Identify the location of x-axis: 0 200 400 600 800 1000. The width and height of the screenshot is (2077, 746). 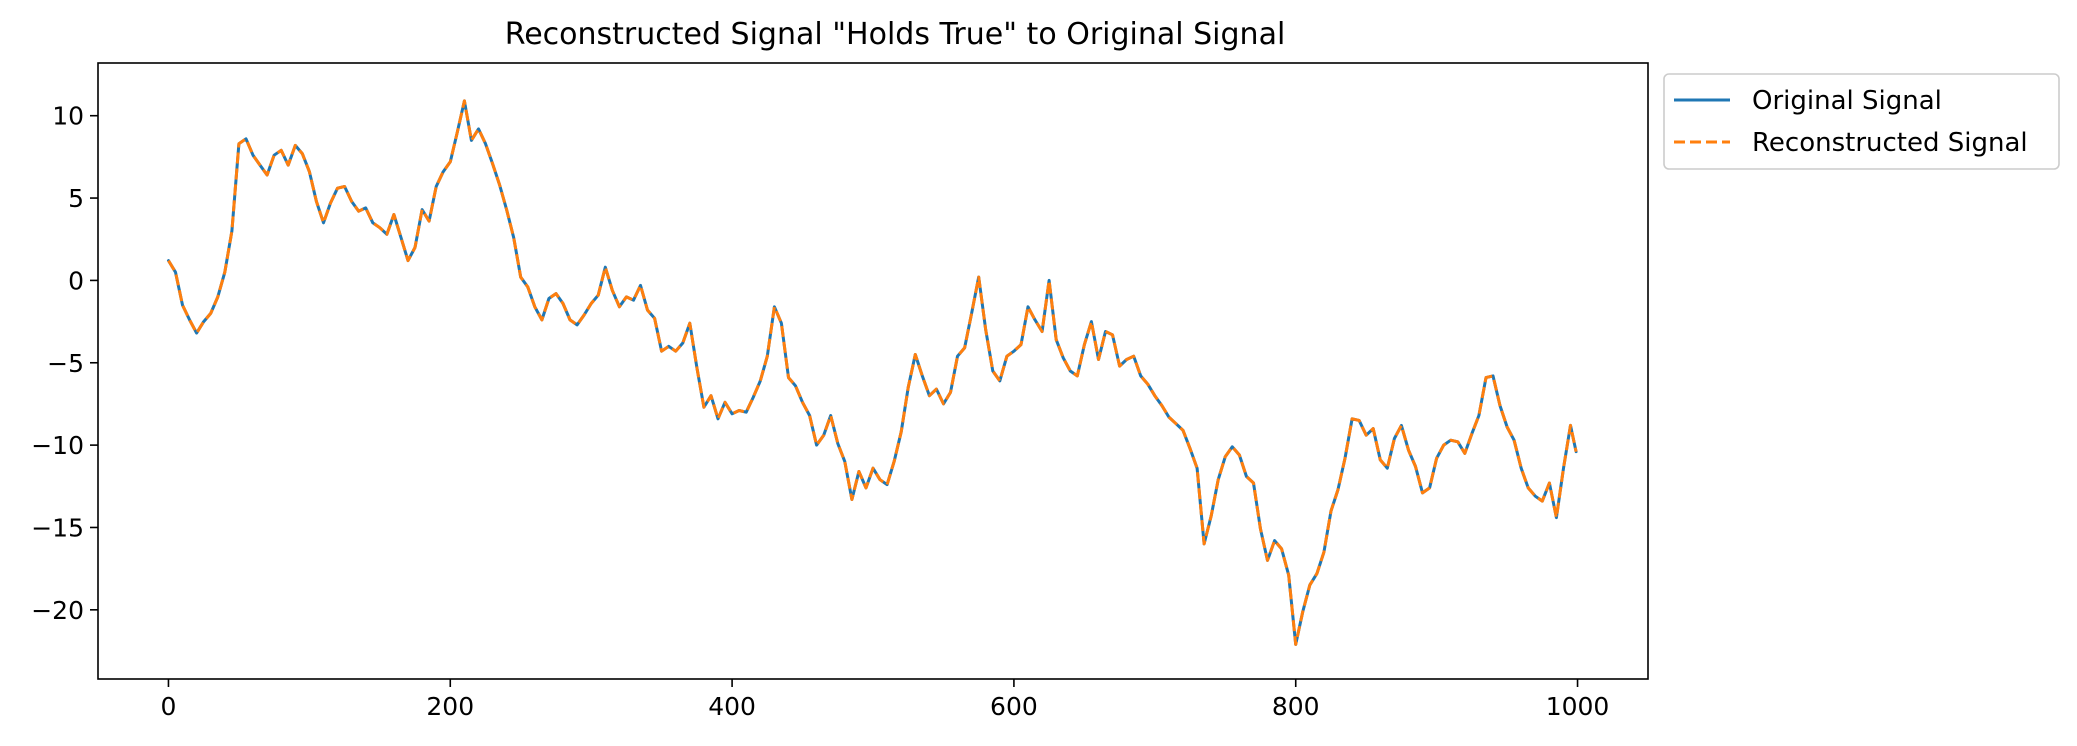
(885, 700).